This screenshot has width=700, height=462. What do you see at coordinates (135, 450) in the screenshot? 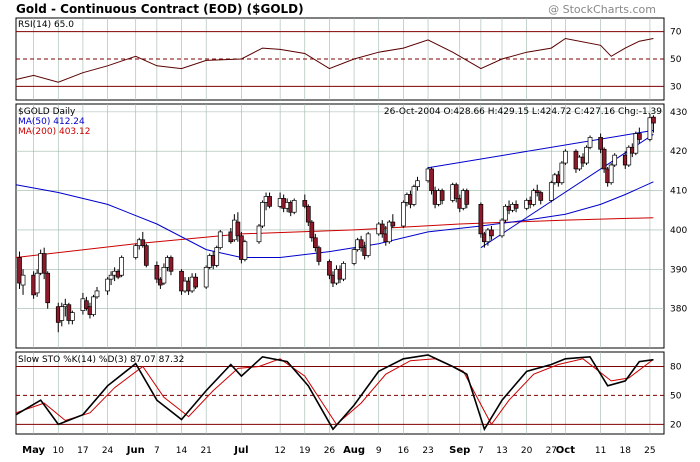
I see `x-tick-label: Jun` at bounding box center [135, 450].